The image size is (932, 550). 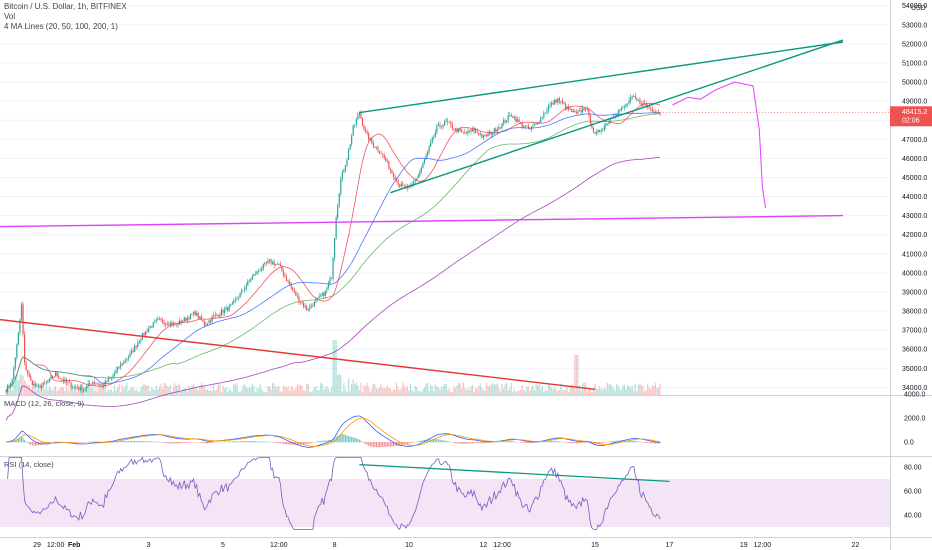 I want to click on ma-legend: 4 MA Lines (20, 50, 100, 200, 1), so click(x=61, y=26).